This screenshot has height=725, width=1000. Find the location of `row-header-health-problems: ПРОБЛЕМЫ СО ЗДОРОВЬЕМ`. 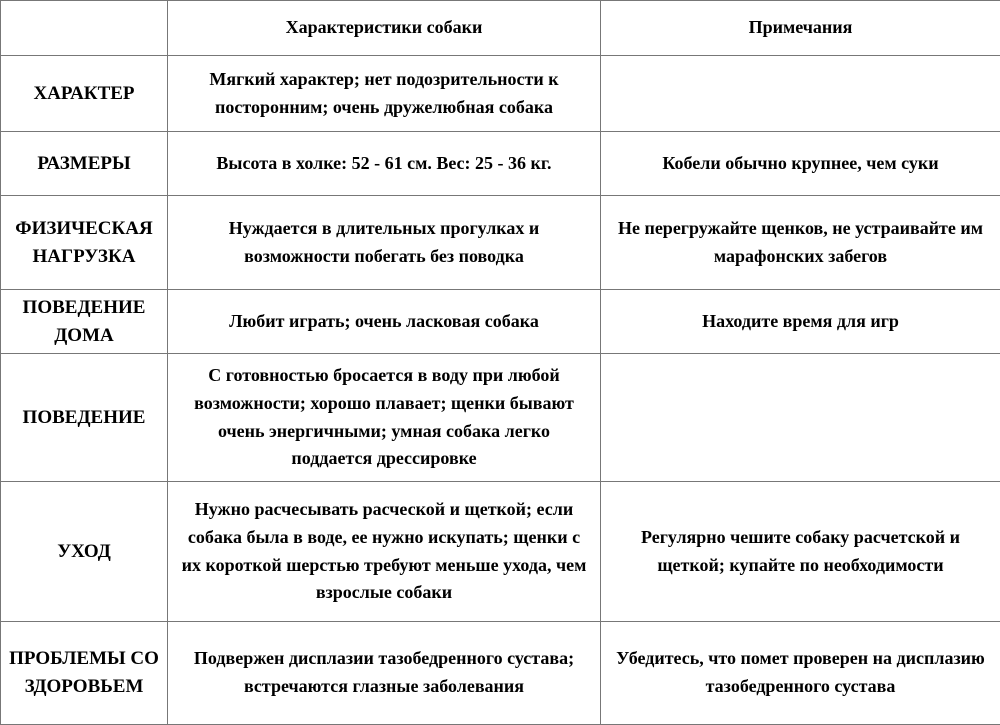

row-header-health-problems: ПРОБЛЕМЫ СО ЗДОРОВЬЕМ is located at coordinates (84, 673).